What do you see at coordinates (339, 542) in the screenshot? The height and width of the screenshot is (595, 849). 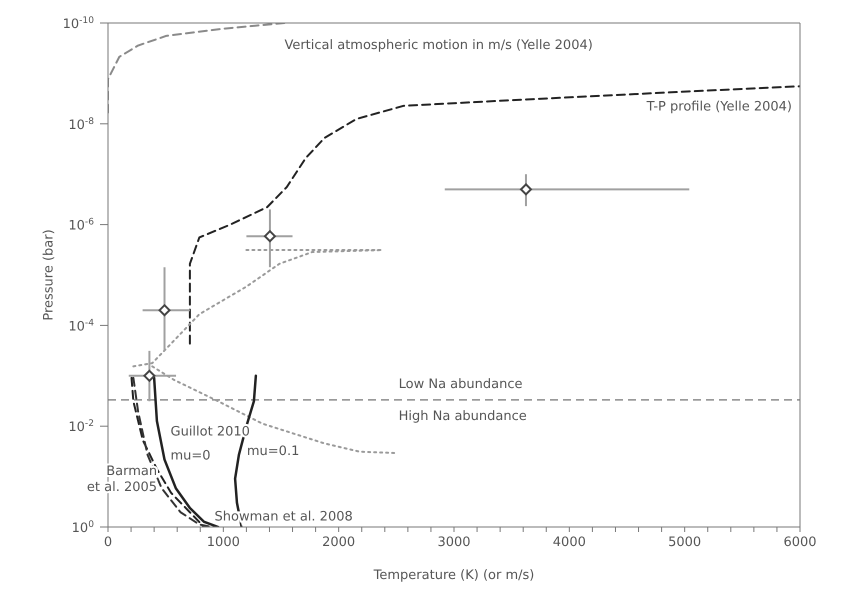 I see `x-tick-label: 2000` at bounding box center [339, 542].